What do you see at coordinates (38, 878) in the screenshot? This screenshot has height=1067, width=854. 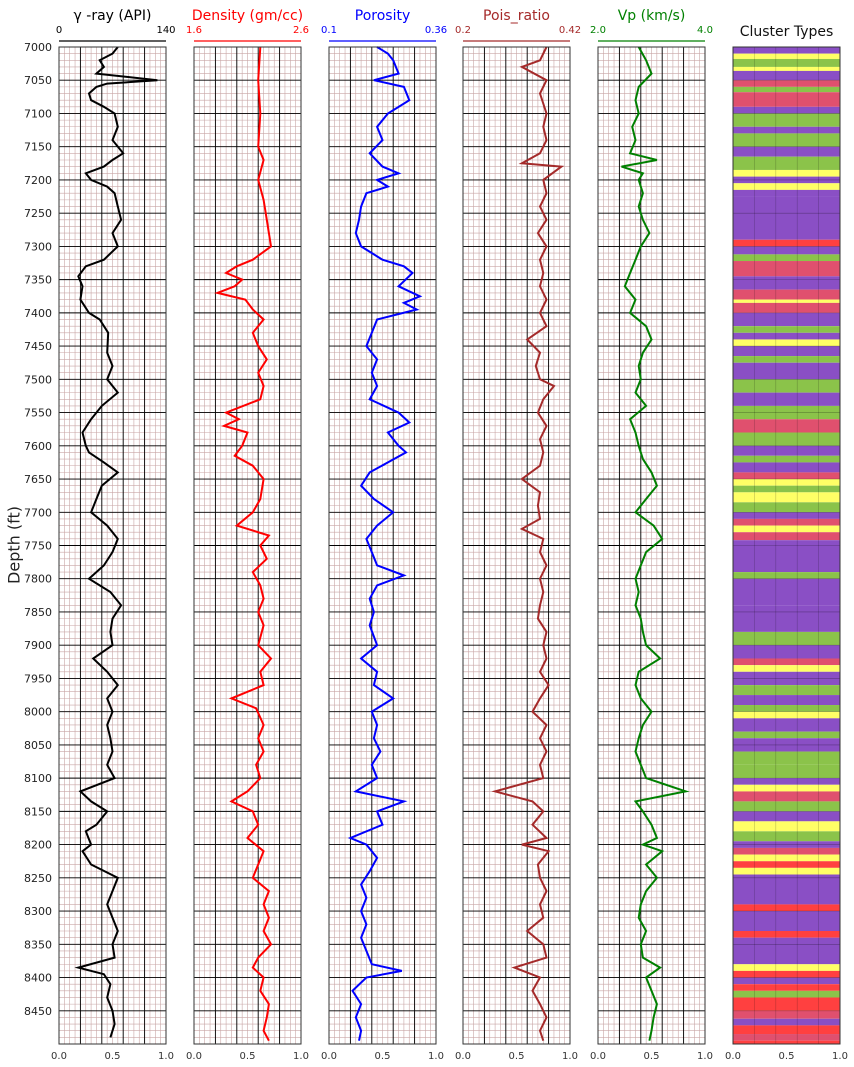 I see `depth-tick-label: 8250` at bounding box center [38, 878].